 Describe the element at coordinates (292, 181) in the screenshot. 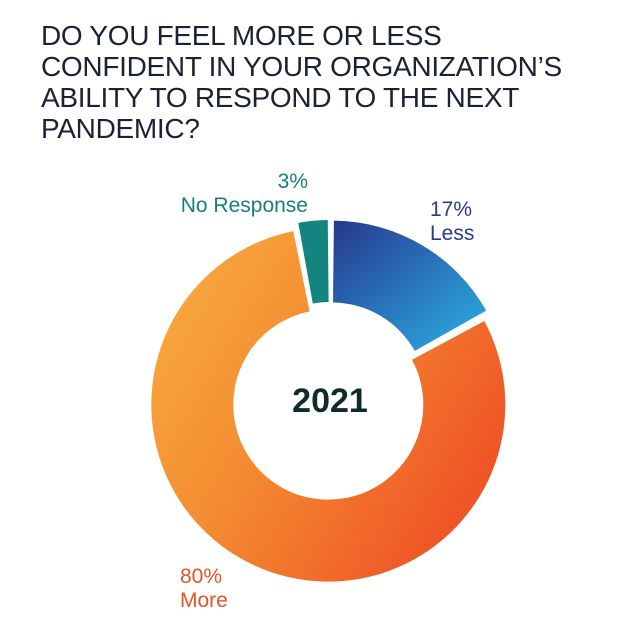

I see `no-response-pct: 3%` at that location.